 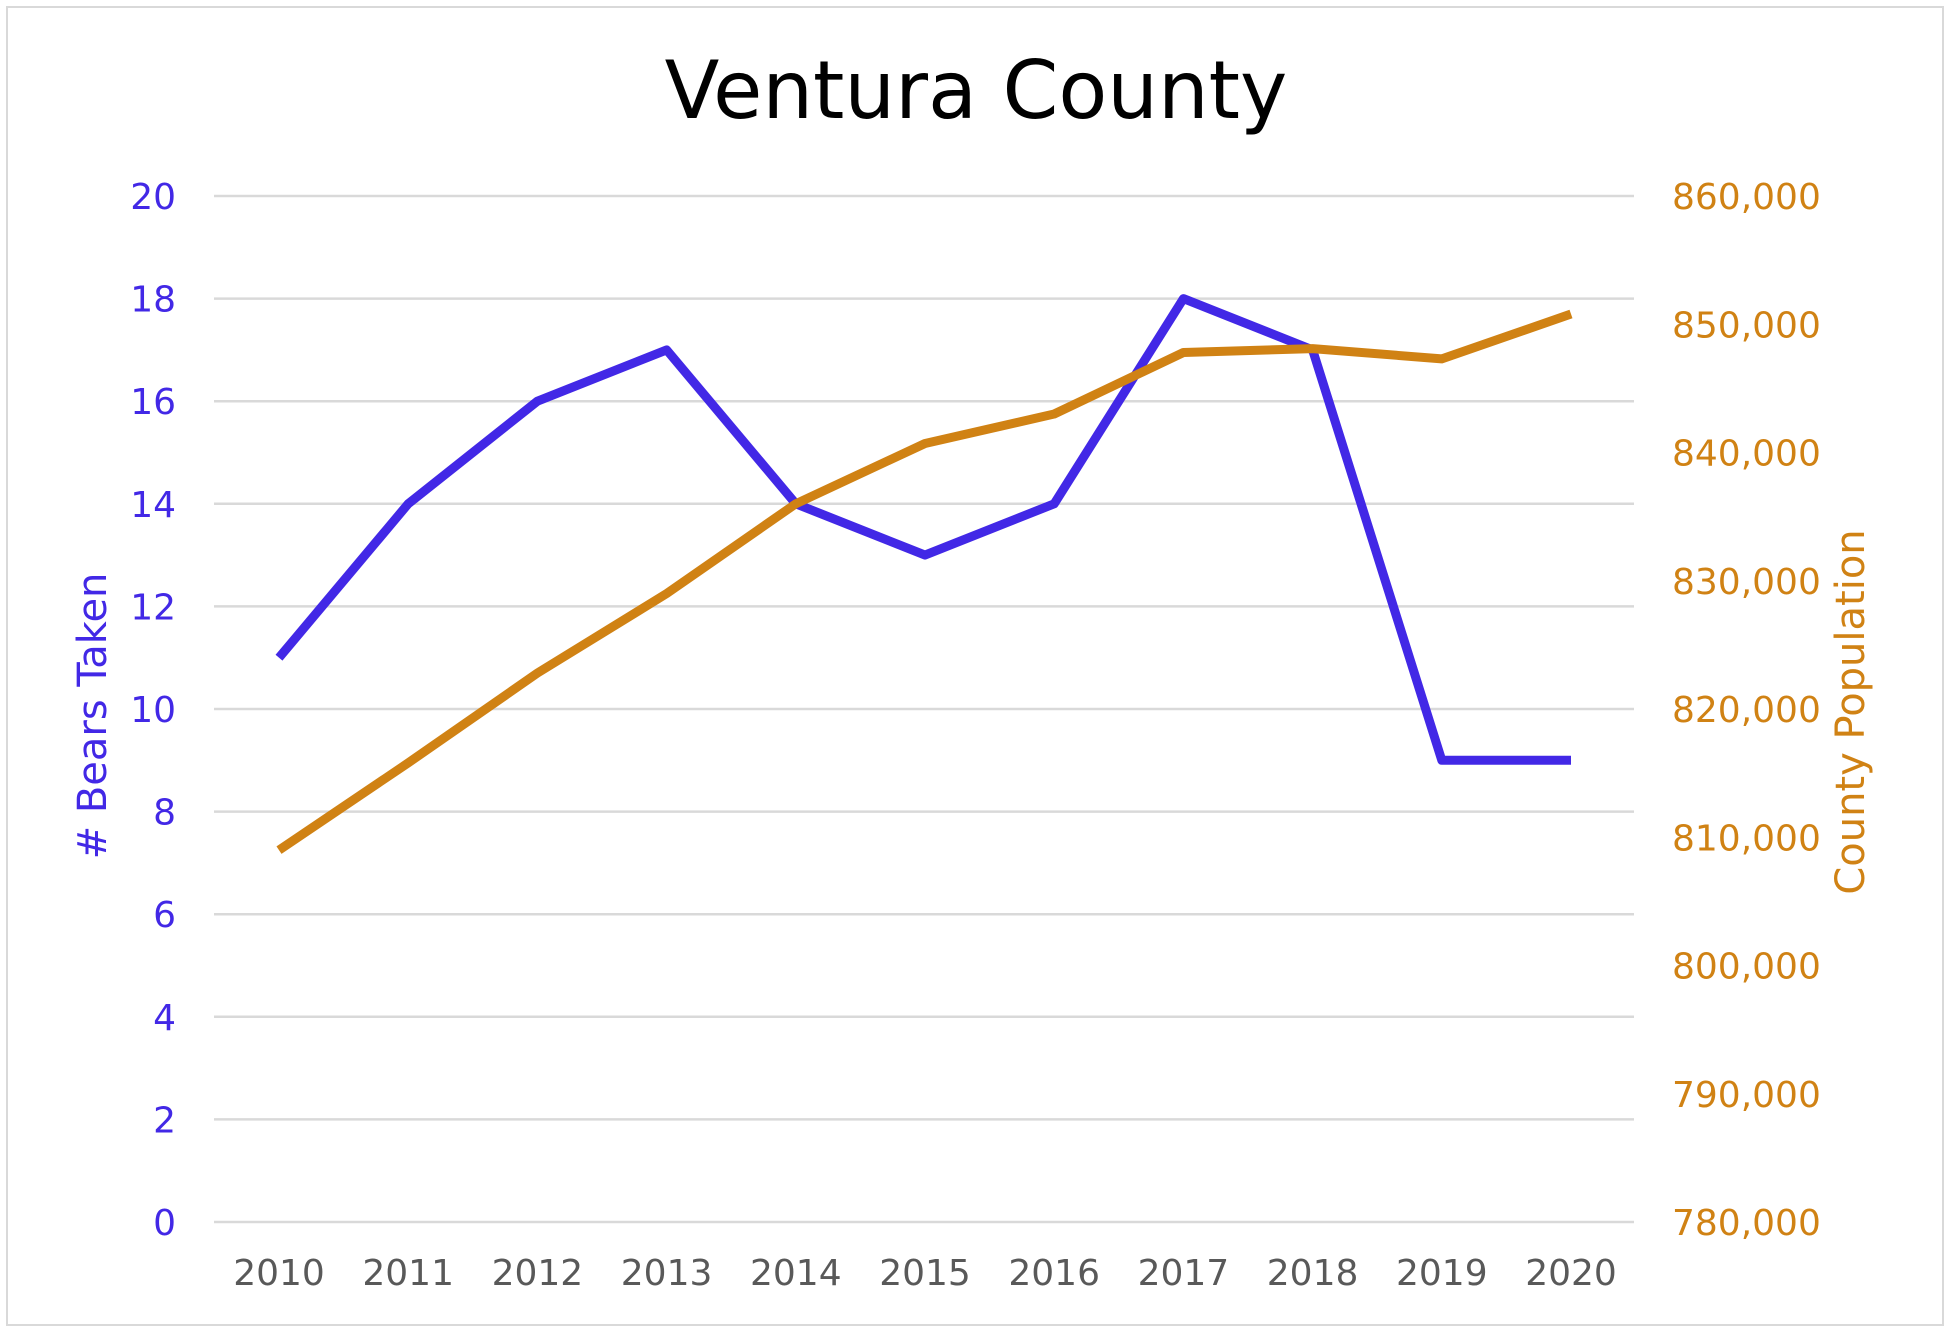 I want to click on right-tick-label: 790,000, so click(x=1746, y=1095).